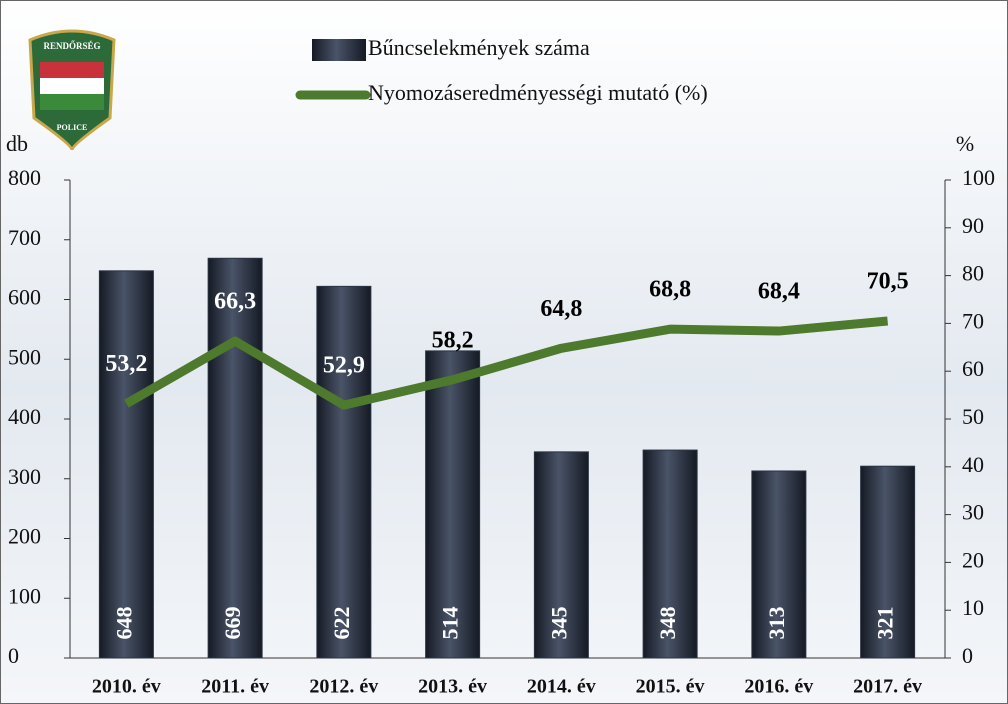 Image resolution: width=1008 pixels, height=704 pixels. What do you see at coordinates (973, 464) in the screenshot?
I see `y2-tick-label: 40` at bounding box center [973, 464].